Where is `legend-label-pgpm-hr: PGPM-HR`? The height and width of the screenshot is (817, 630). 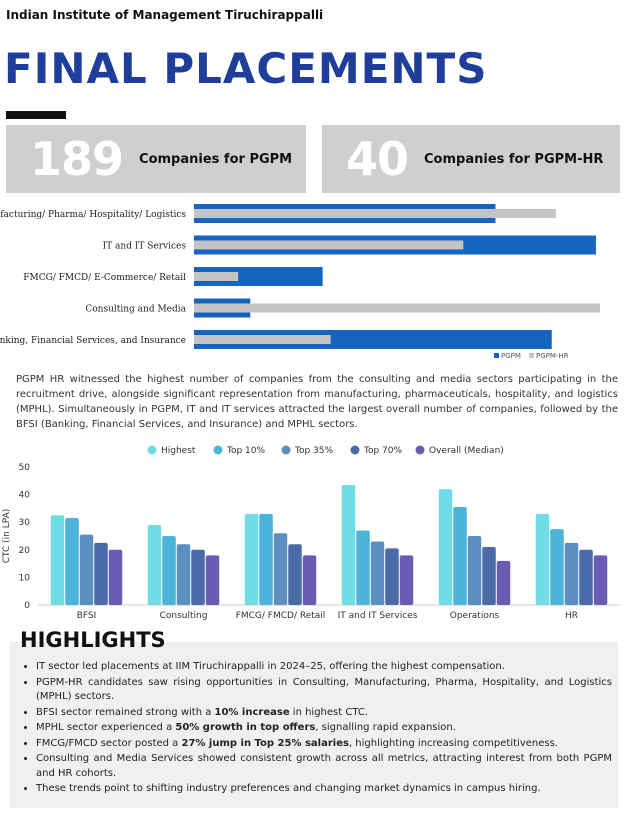 legend-label-pgpm-hr: PGPM-HR is located at coordinates (552, 356).